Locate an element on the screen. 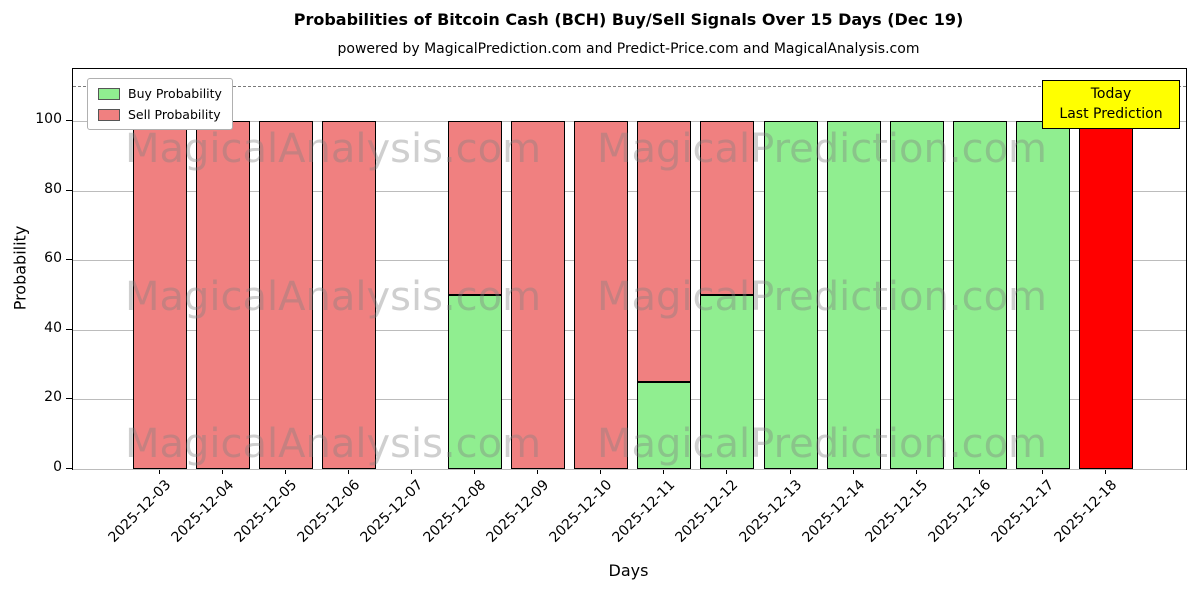  legend-item: Buy Probability is located at coordinates (160, 93).